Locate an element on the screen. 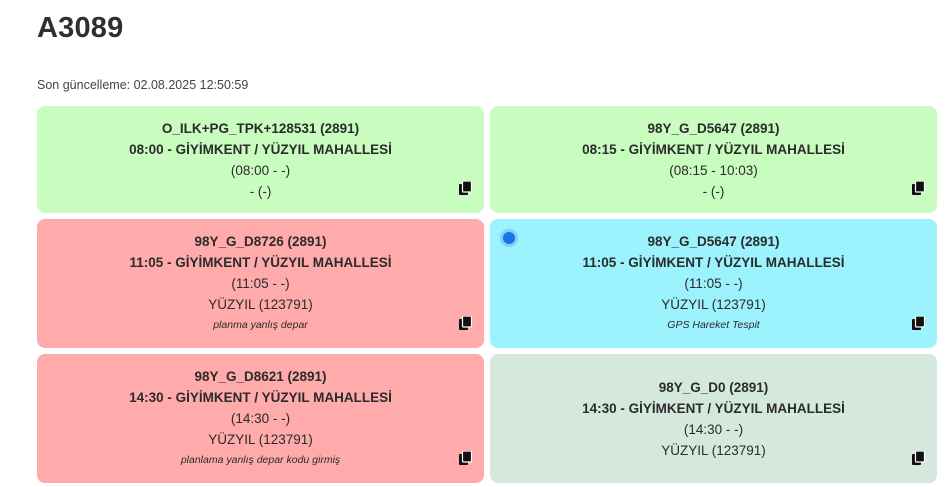  trip-code: 98Y_G_D8621 (2891) is located at coordinates (260, 376).